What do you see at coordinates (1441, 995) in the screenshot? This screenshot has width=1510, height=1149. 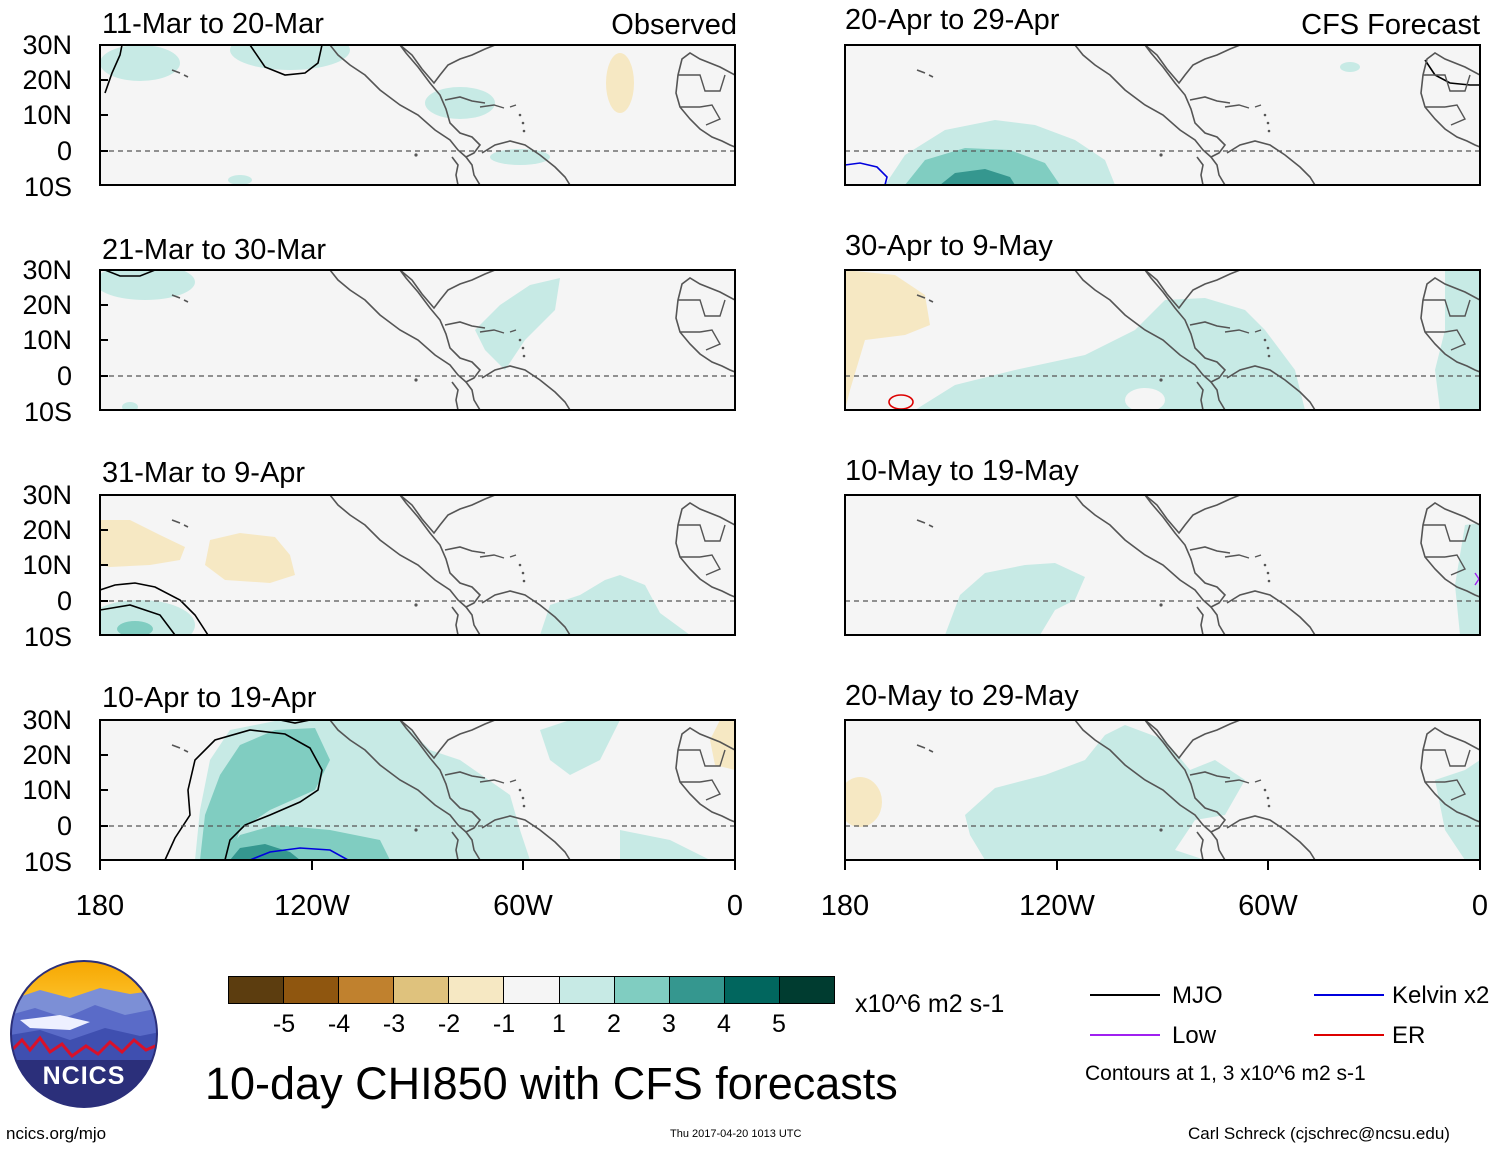 I see `legend-label: Kelvin x2` at bounding box center [1441, 995].